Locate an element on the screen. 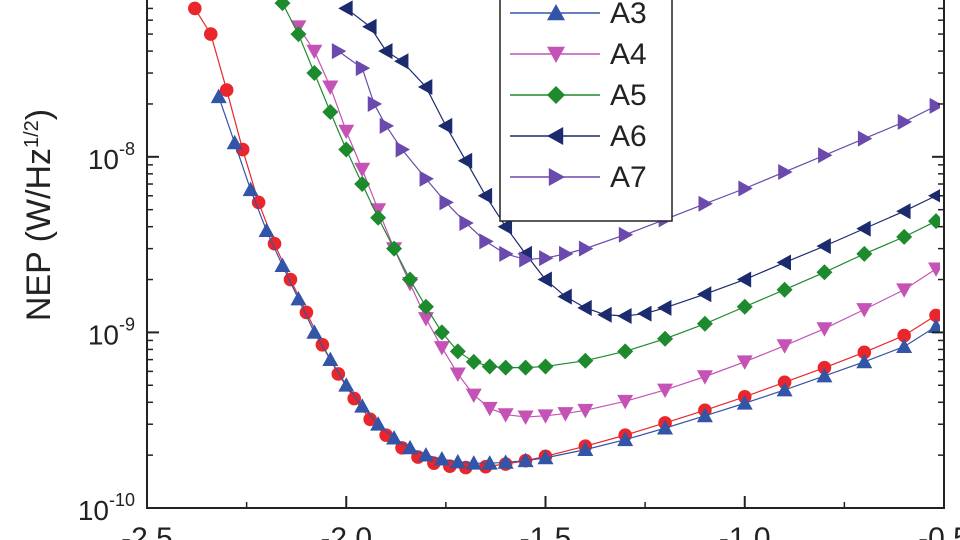 This screenshot has width=960, height=540. legend-label: A6 is located at coordinates (628, 136).